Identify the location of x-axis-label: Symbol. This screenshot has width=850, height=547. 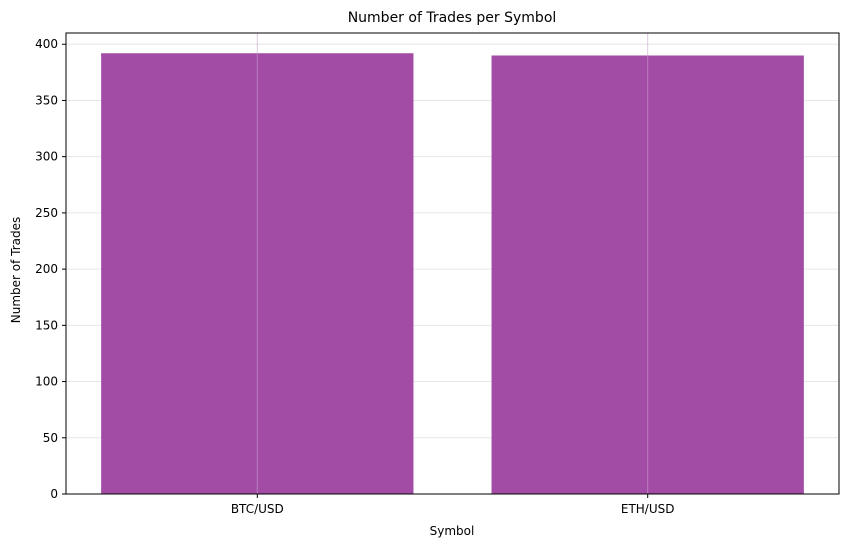
(452, 531).